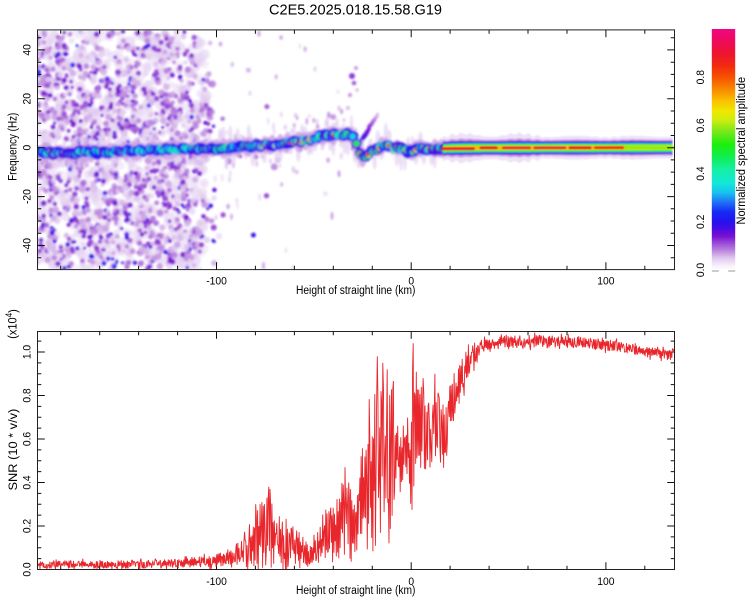 The width and height of the screenshot is (750, 600). I want to click on svg-text: 40, so click(27, 49).